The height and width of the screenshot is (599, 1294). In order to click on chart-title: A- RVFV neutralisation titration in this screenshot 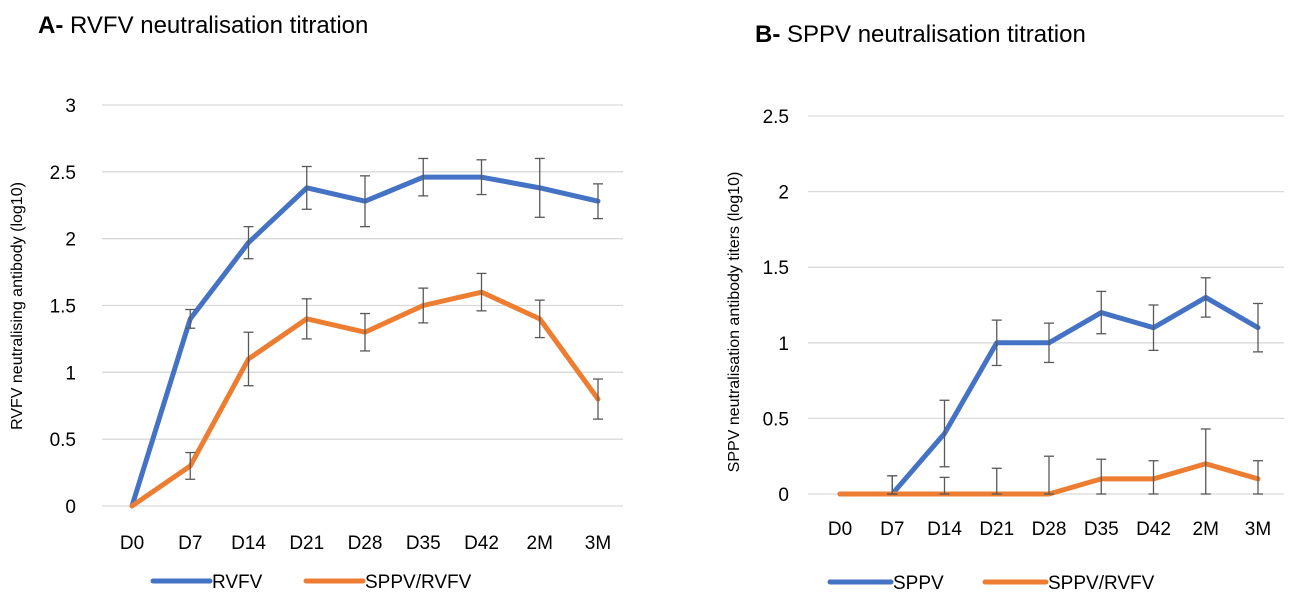, I will do `click(203, 25)`.